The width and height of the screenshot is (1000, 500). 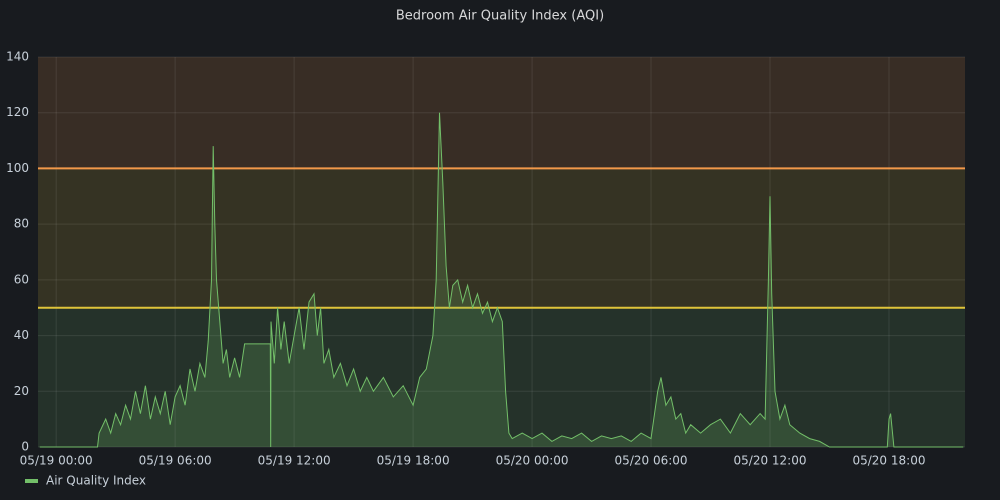 I want to click on x-tick-label: 05/19 00:00, so click(x=56, y=461).